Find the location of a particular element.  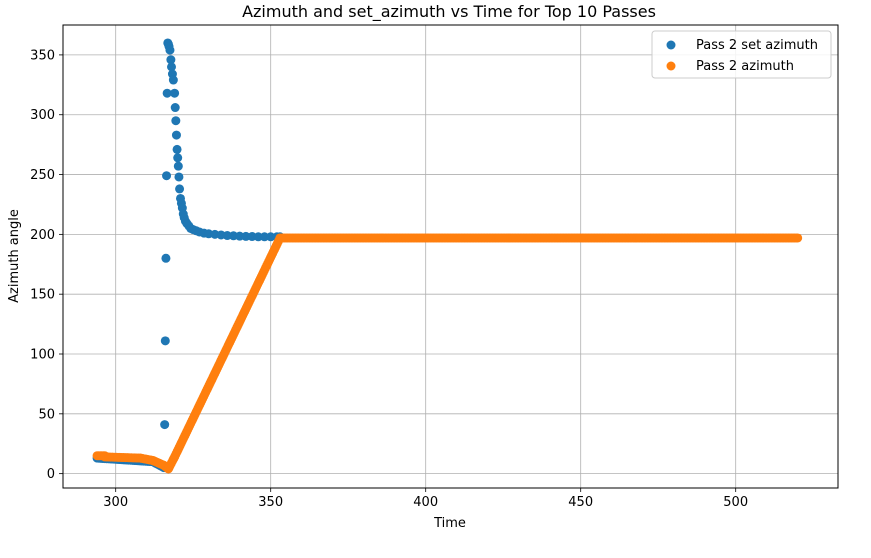

x-axis-ticks: 300 350 400 450 500 is located at coordinates (425, 499).